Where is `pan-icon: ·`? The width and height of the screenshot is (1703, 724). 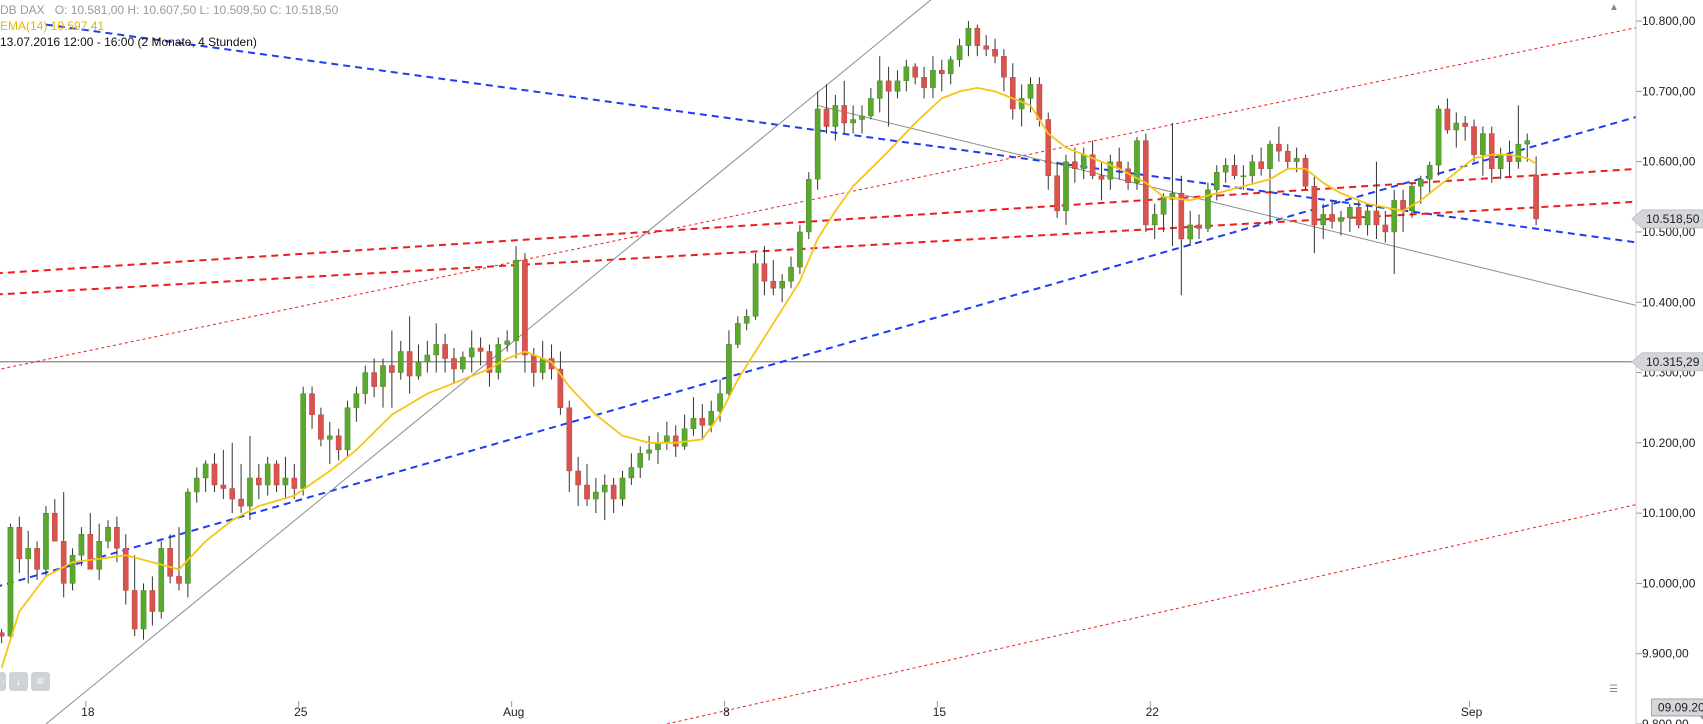 pan-icon: · is located at coordinates (3, 681).